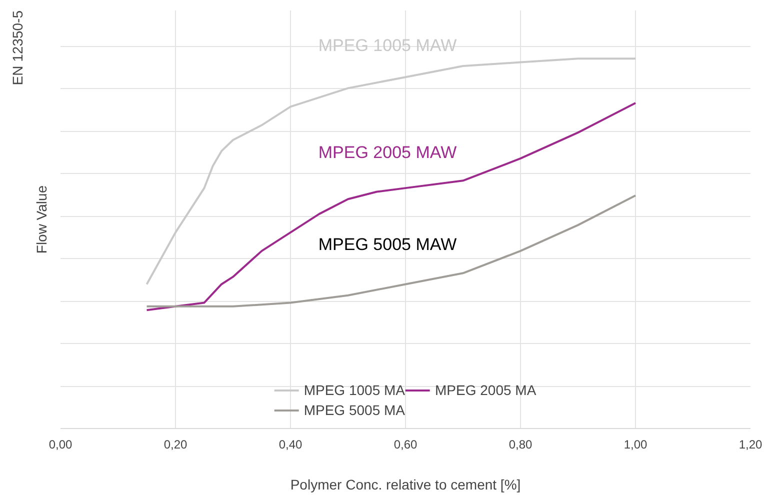 The image size is (775, 495). What do you see at coordinates (387, 244) in the screenshot?
I see `annotation: MPEG 5005 MAW` at bounding box center [387, 244].